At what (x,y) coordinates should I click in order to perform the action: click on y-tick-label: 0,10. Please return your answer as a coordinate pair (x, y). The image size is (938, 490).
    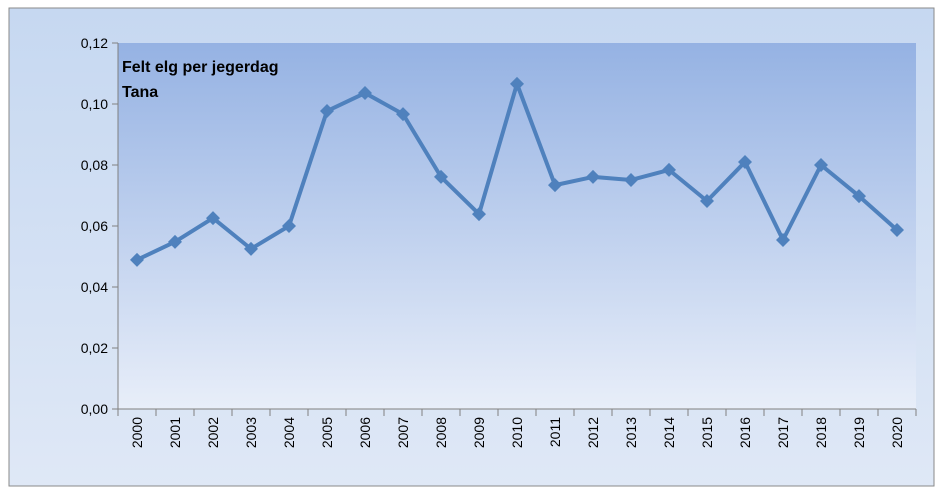
    Looking at the image, I should click on (94, 104).